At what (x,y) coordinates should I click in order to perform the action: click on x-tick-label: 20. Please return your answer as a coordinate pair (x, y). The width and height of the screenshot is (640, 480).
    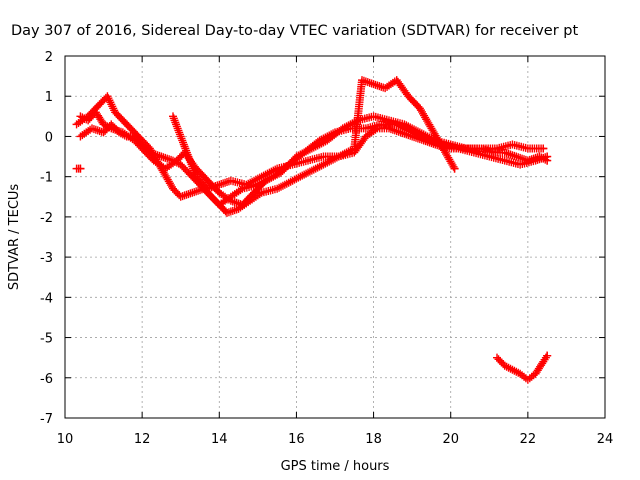
    Looking at the image, I should click on (450, 439).